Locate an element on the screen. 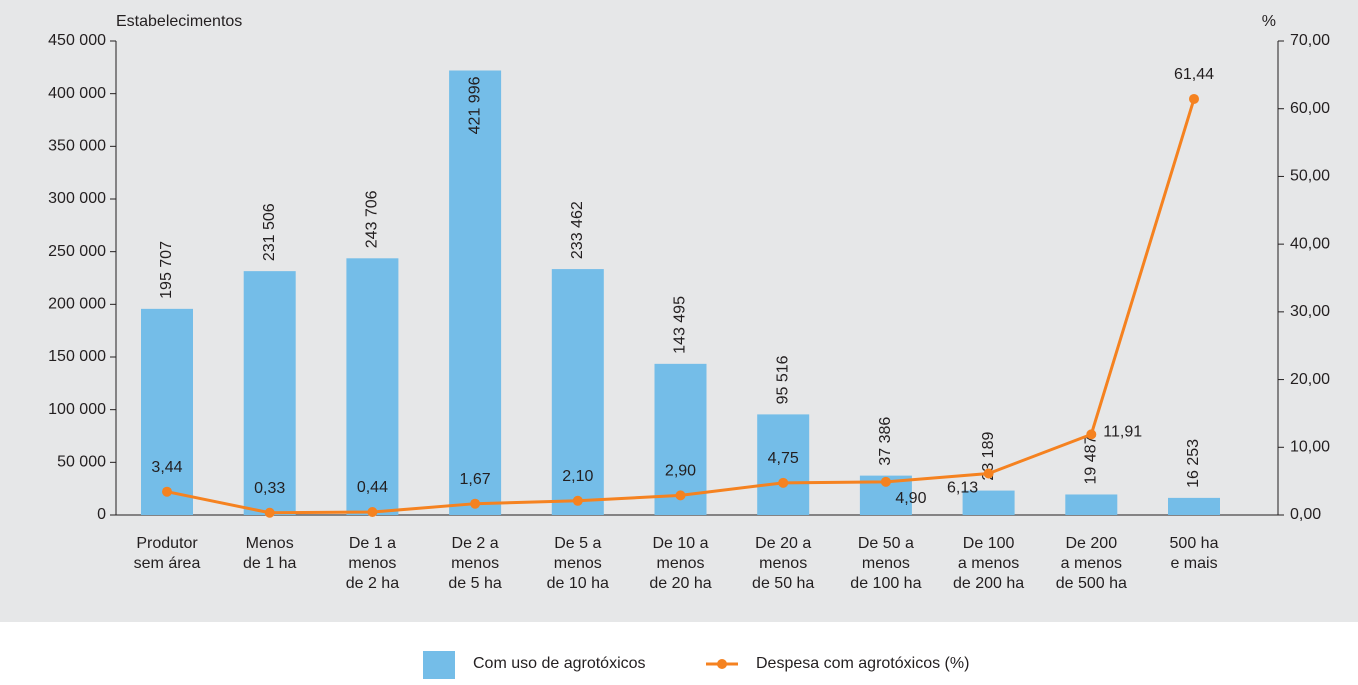 The image size is (1358, 685). y-tick-label: 300 000 is located at coordinates (77, 198).